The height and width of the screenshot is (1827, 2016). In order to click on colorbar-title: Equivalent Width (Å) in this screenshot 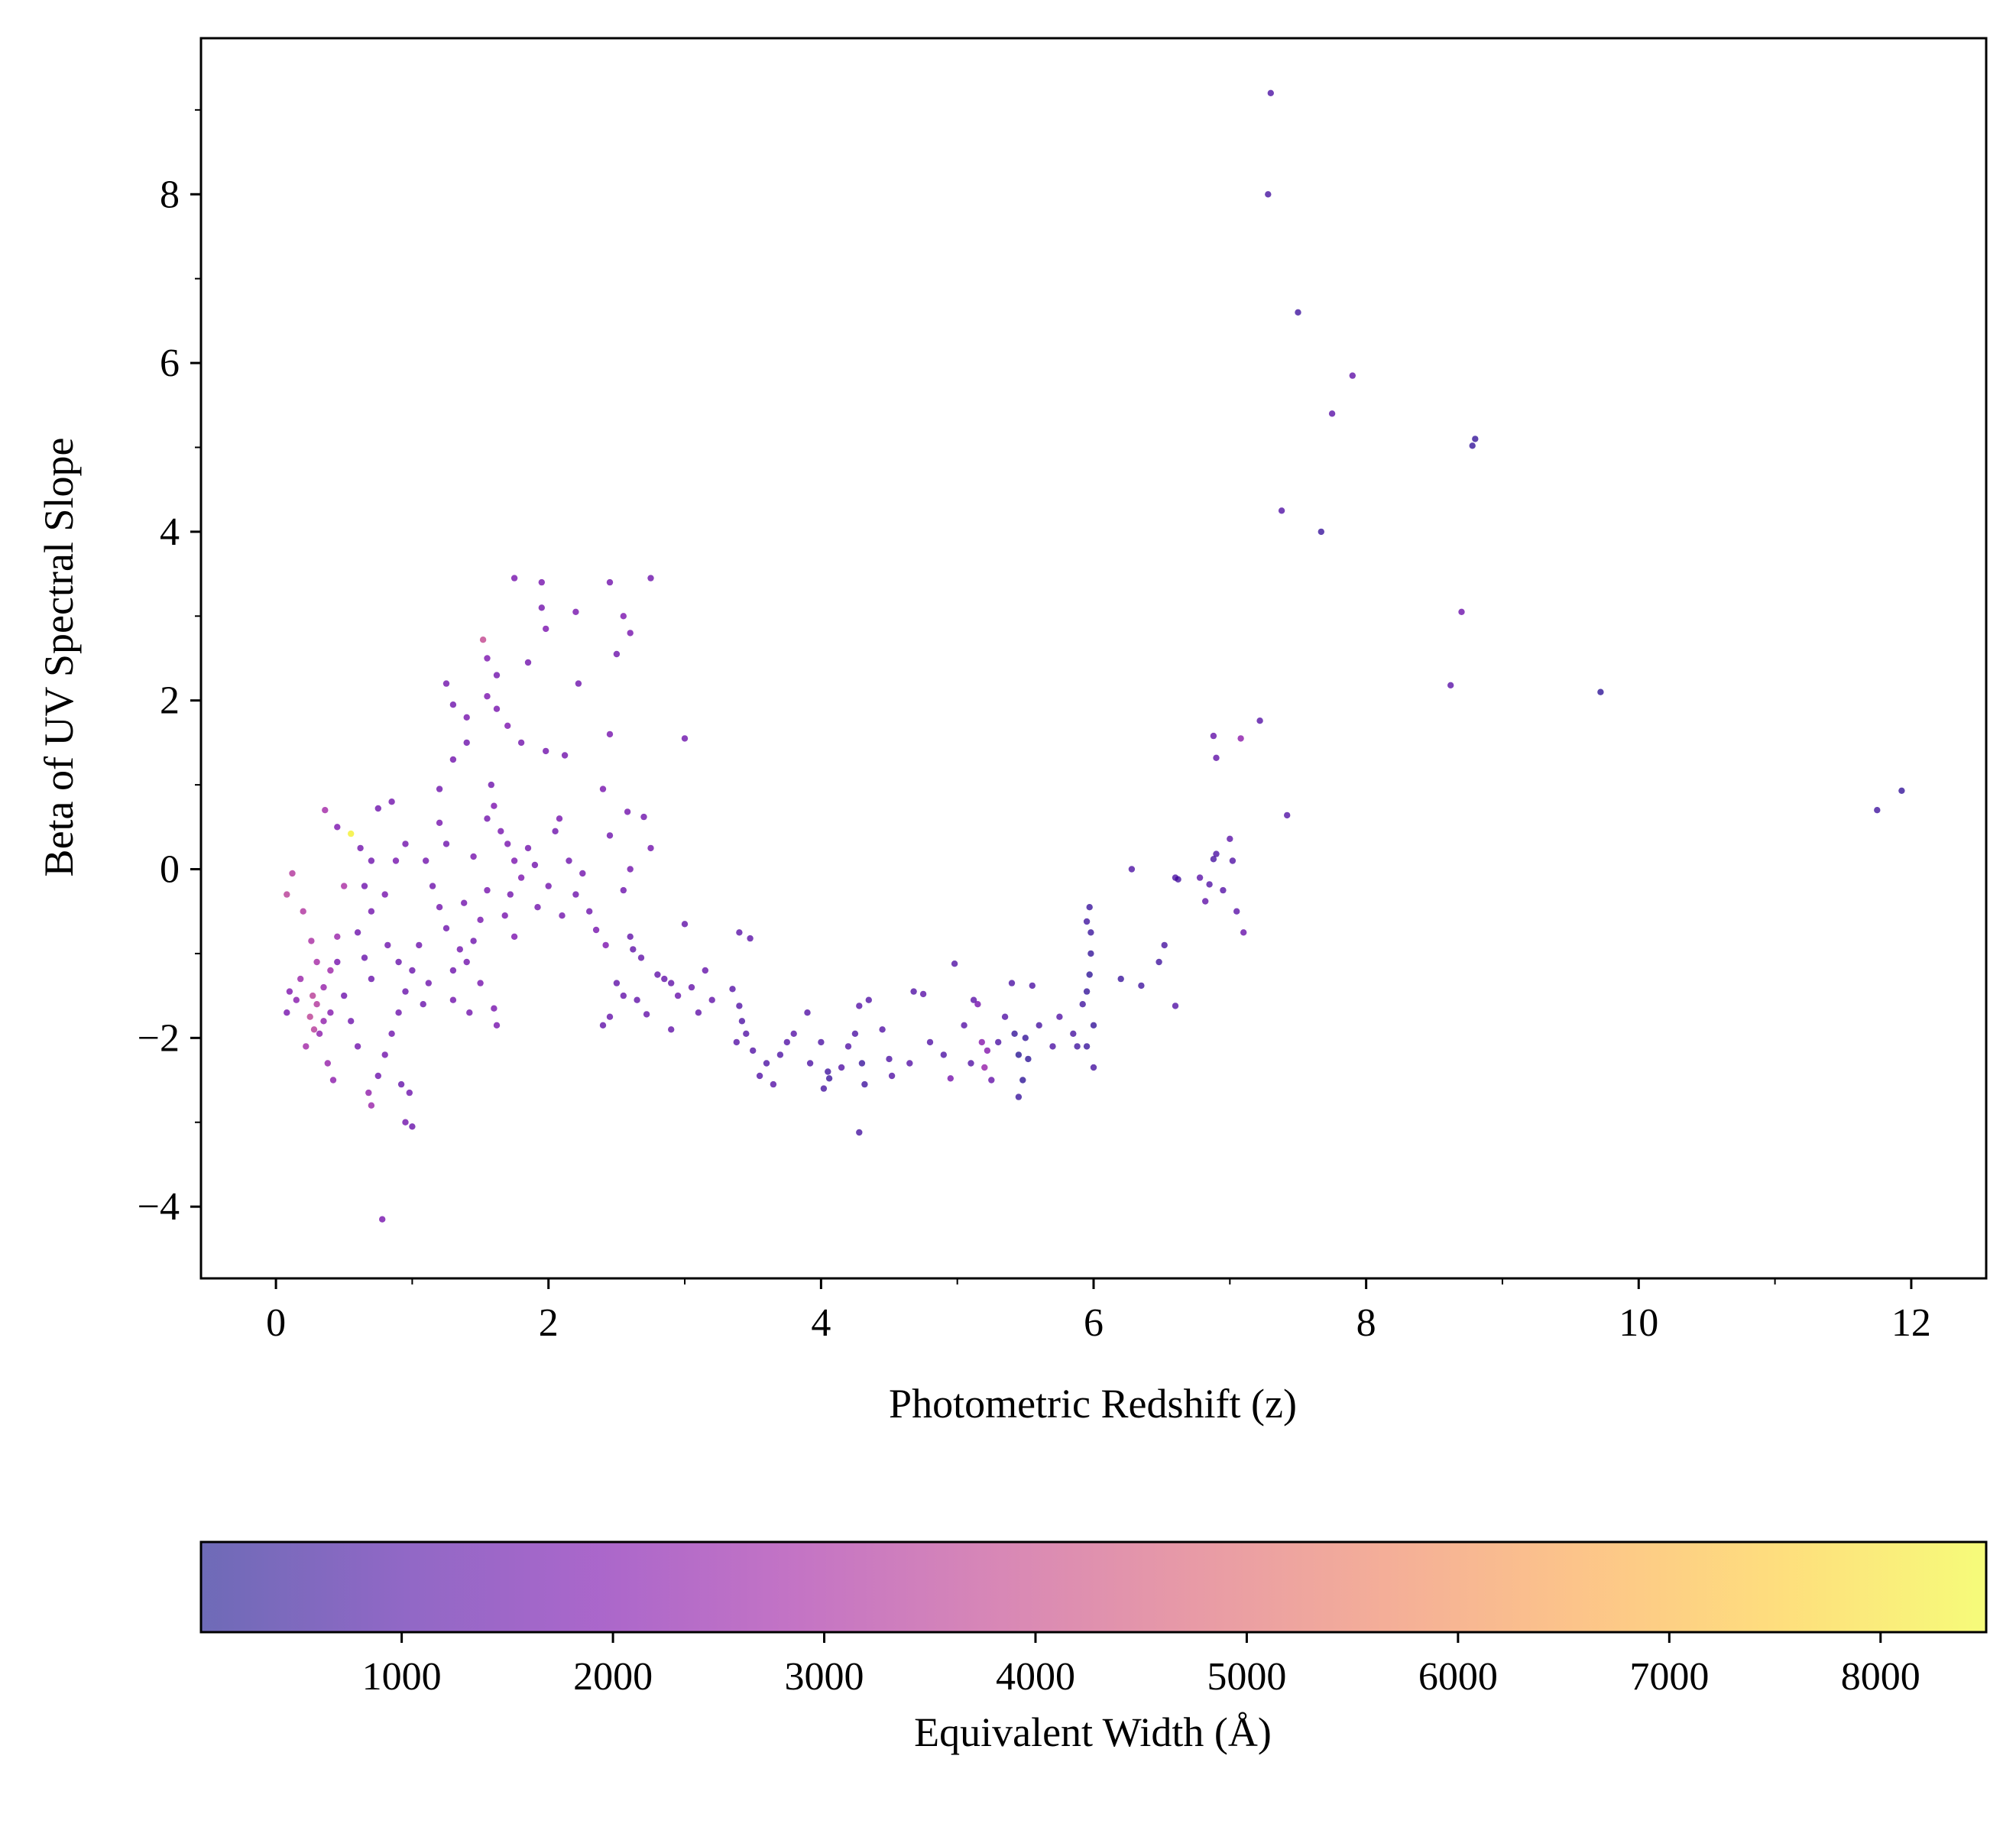, I will do `click(1093, 1732)`.